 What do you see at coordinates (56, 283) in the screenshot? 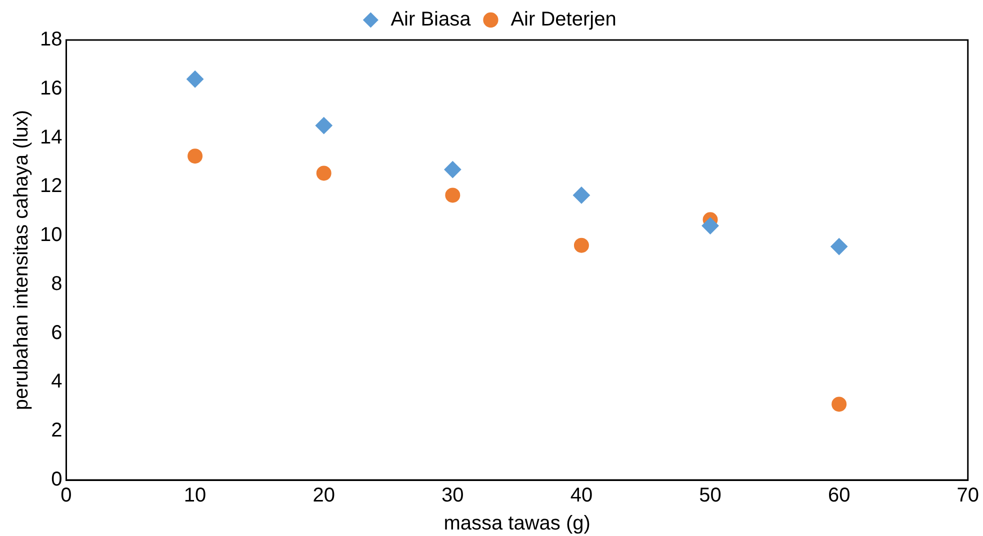
I see `y-tick-label: 8` at bounding box center [56, 283].